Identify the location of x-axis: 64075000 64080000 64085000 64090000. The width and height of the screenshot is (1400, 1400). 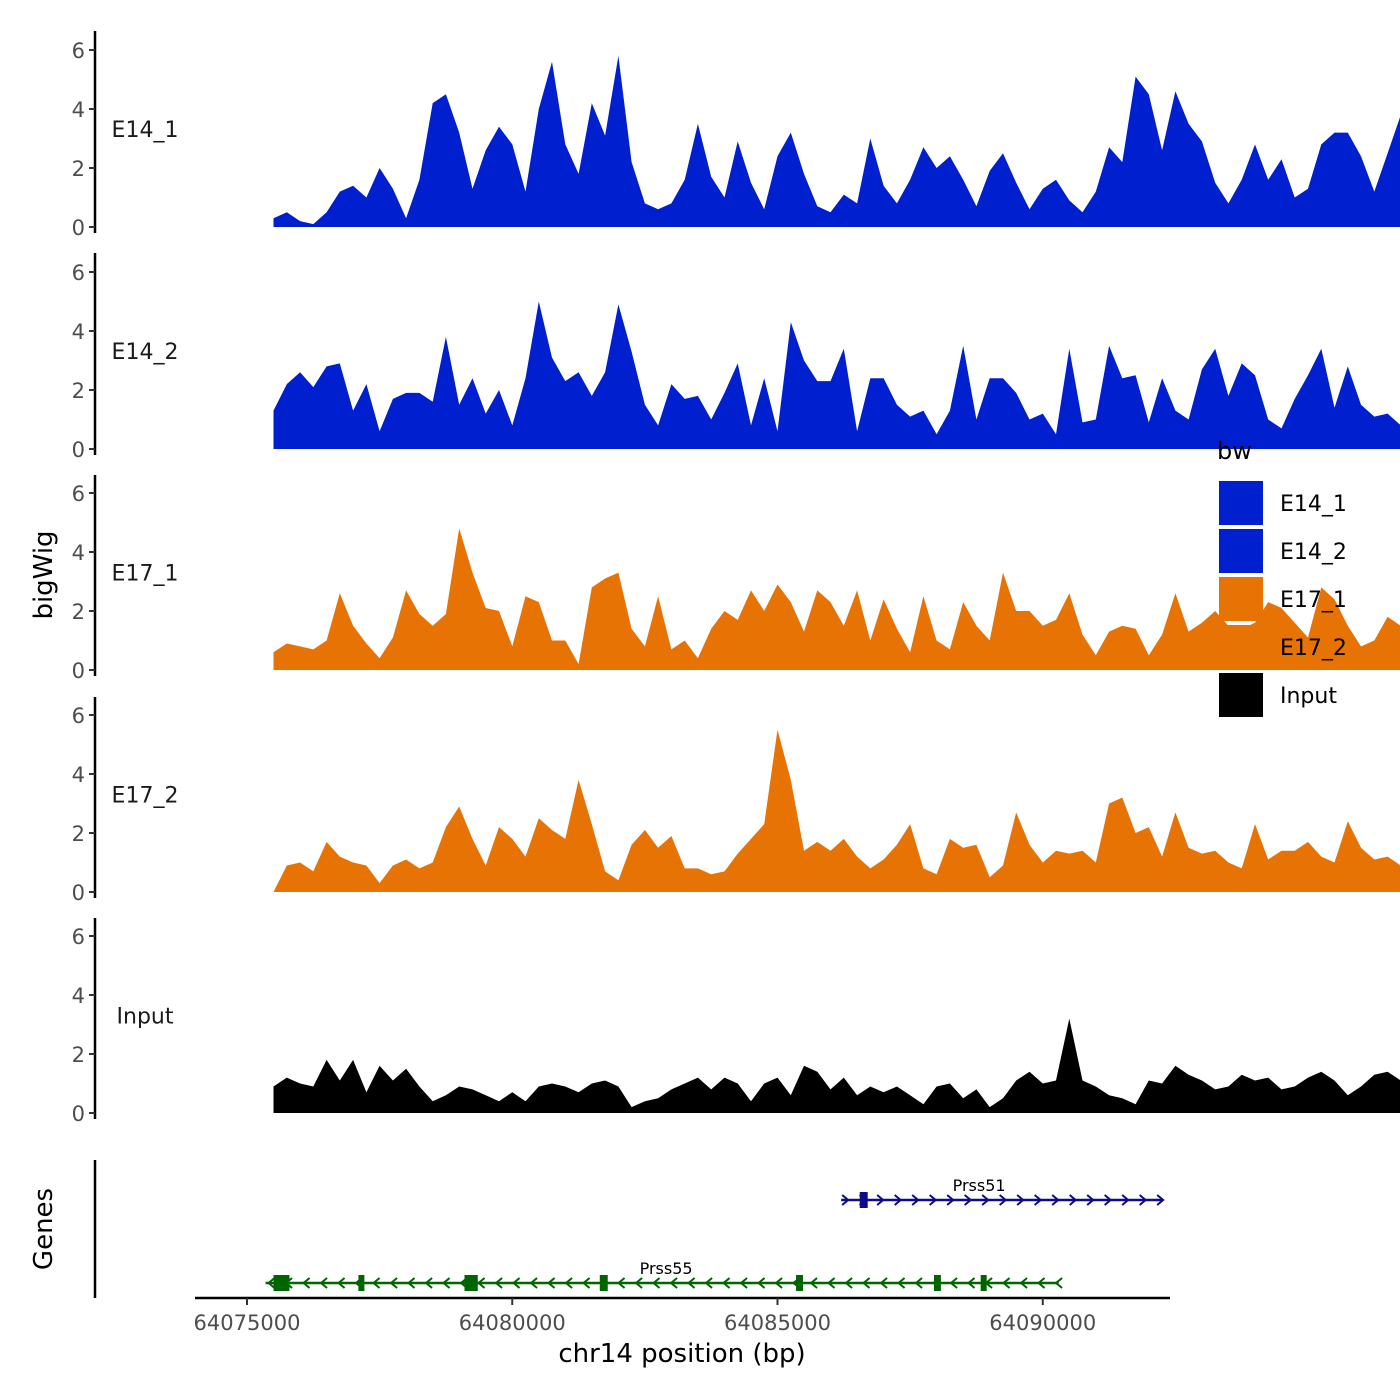
(682, 1315).